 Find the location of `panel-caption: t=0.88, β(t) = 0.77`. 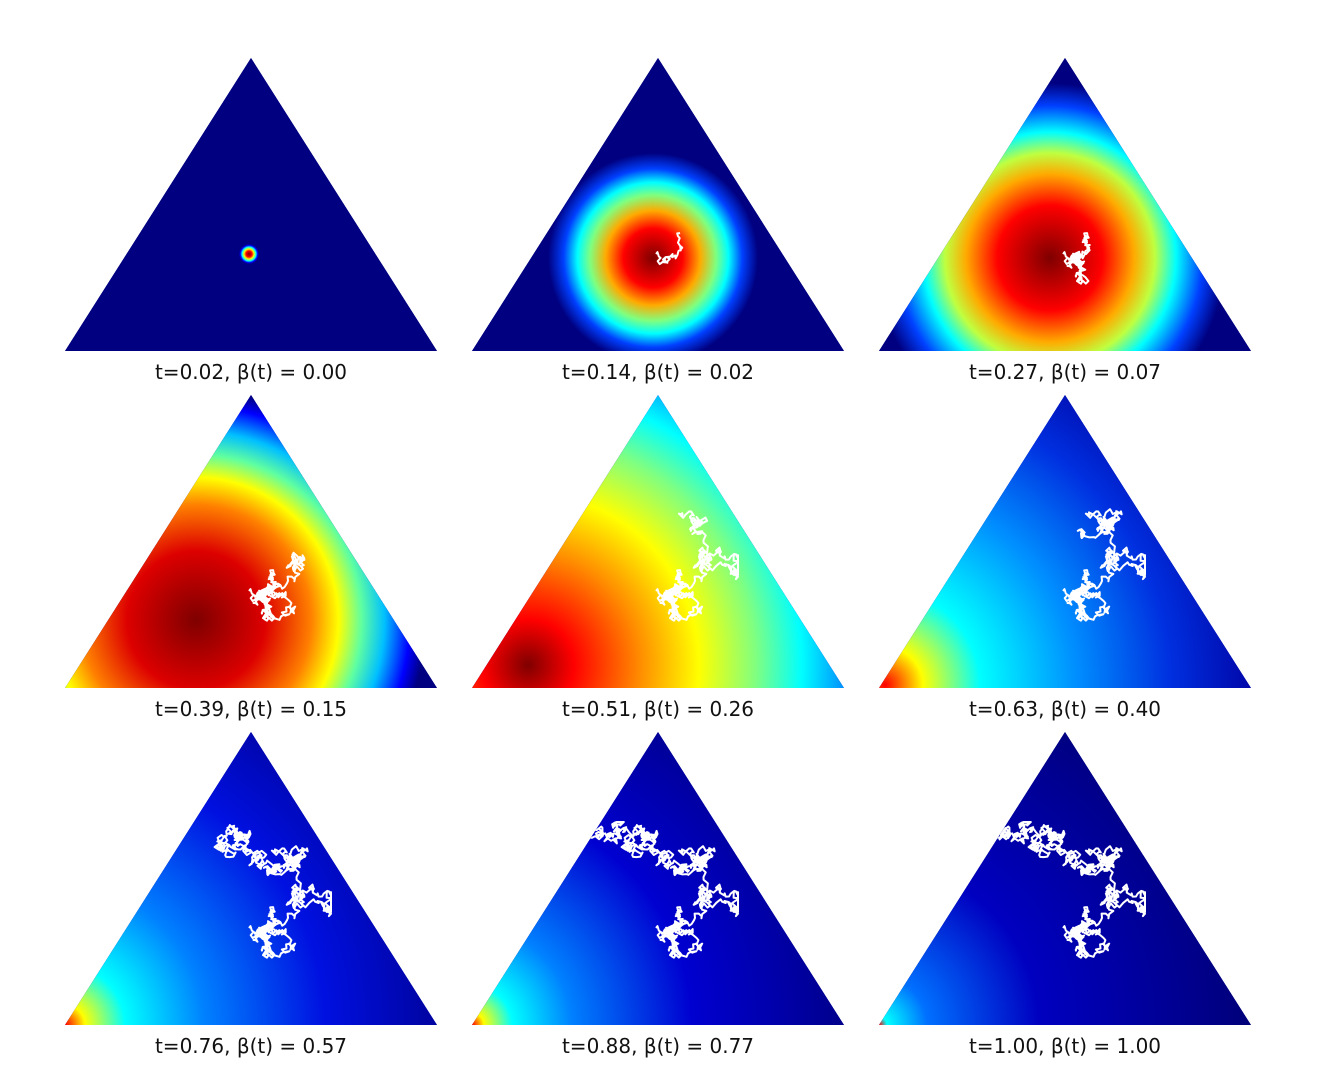

panel-caption: t=0.88, β(t) = 0.77 is located at coordinates (658, 1046).